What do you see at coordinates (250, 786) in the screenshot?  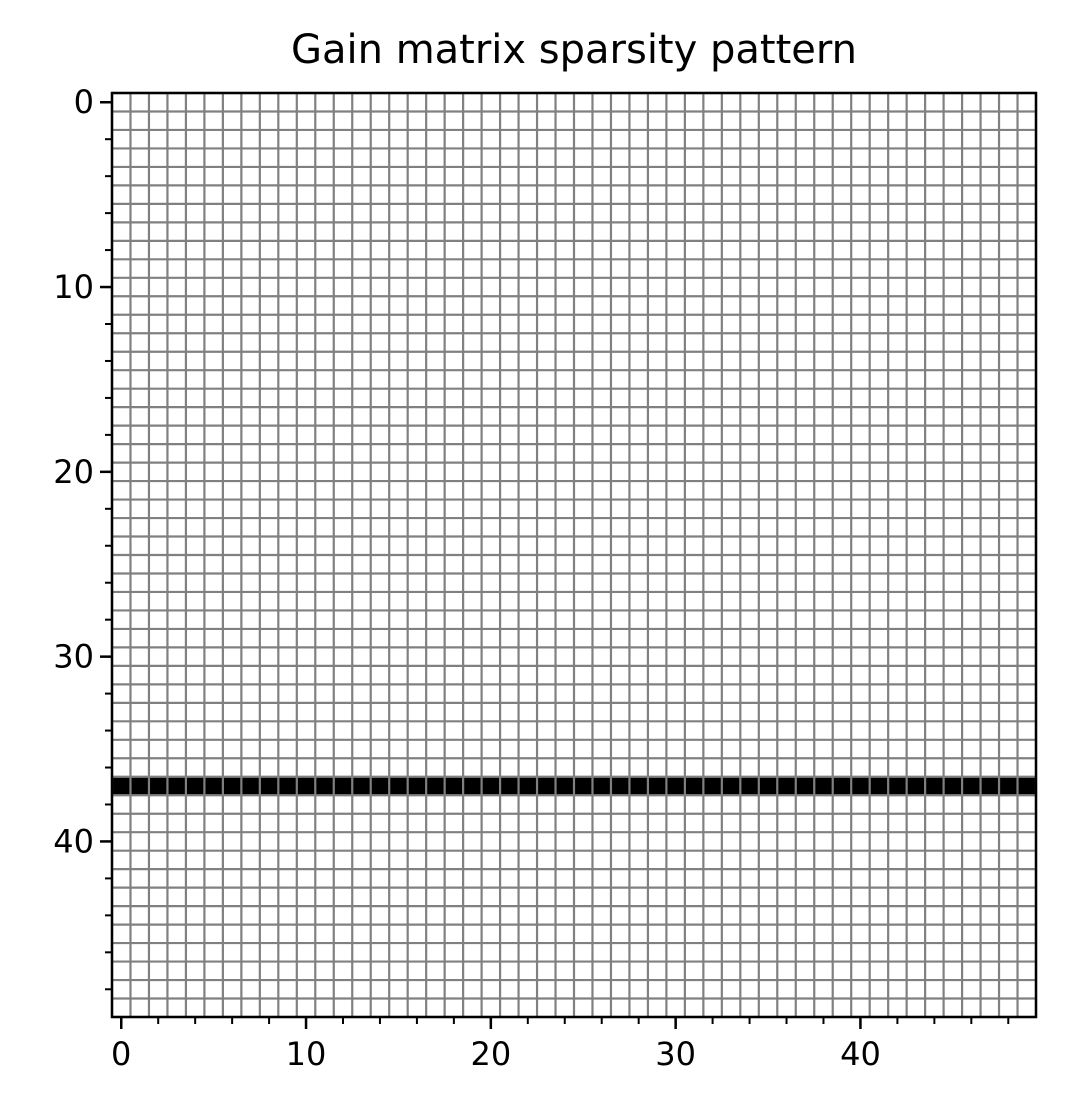 I see `nonzero-cell-r37-c7` at bounding box center [250, 786].